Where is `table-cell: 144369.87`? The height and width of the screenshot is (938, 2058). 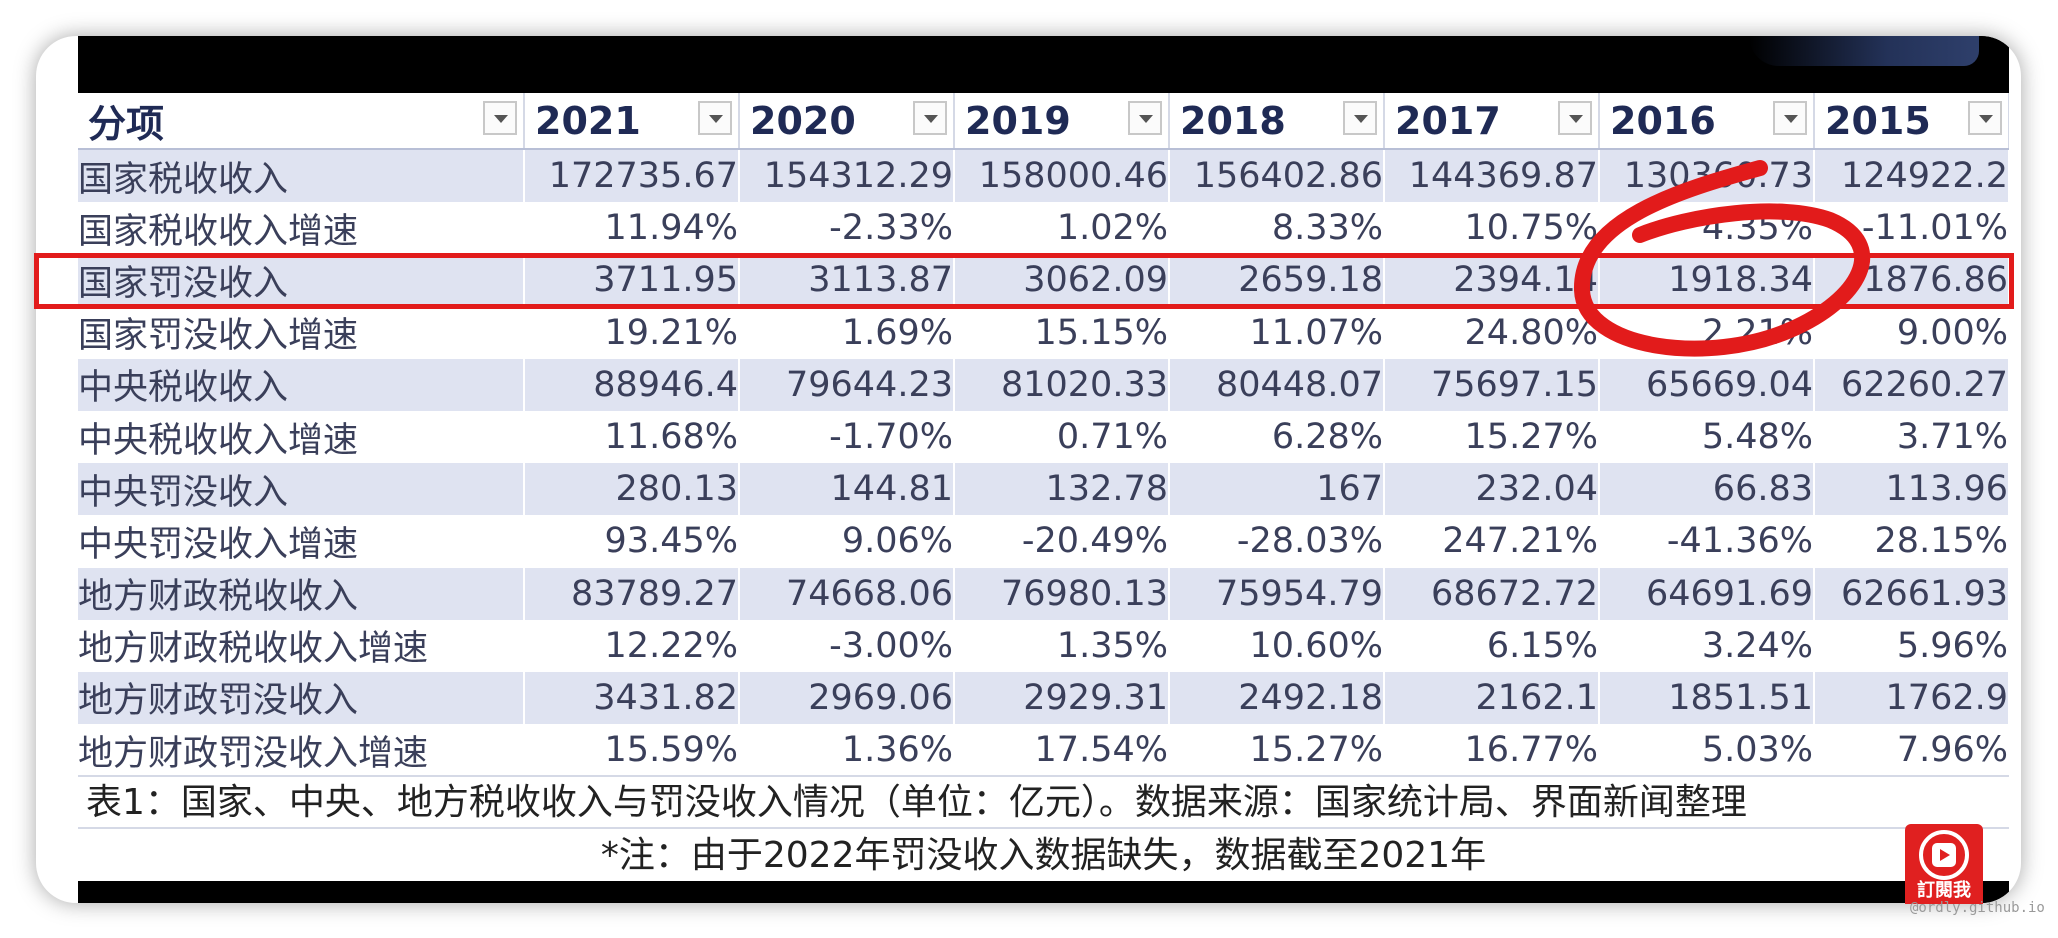
table-cell: 144369.87 is located at coordinates (1492, 176).